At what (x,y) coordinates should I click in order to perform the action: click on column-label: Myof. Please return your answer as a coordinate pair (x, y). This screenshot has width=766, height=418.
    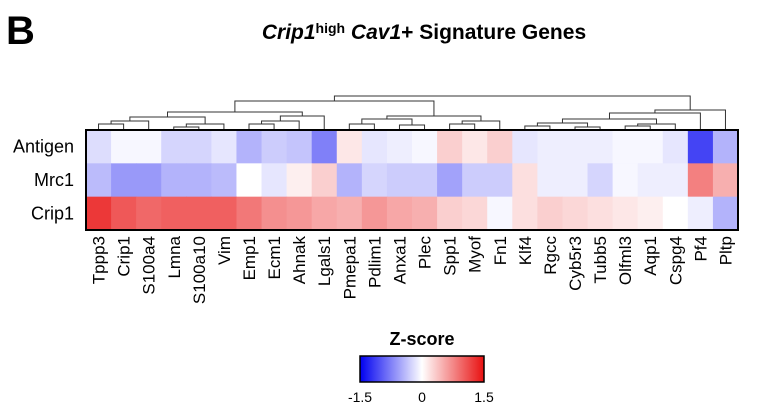
    Looking at the image, I should click on (475, 254).